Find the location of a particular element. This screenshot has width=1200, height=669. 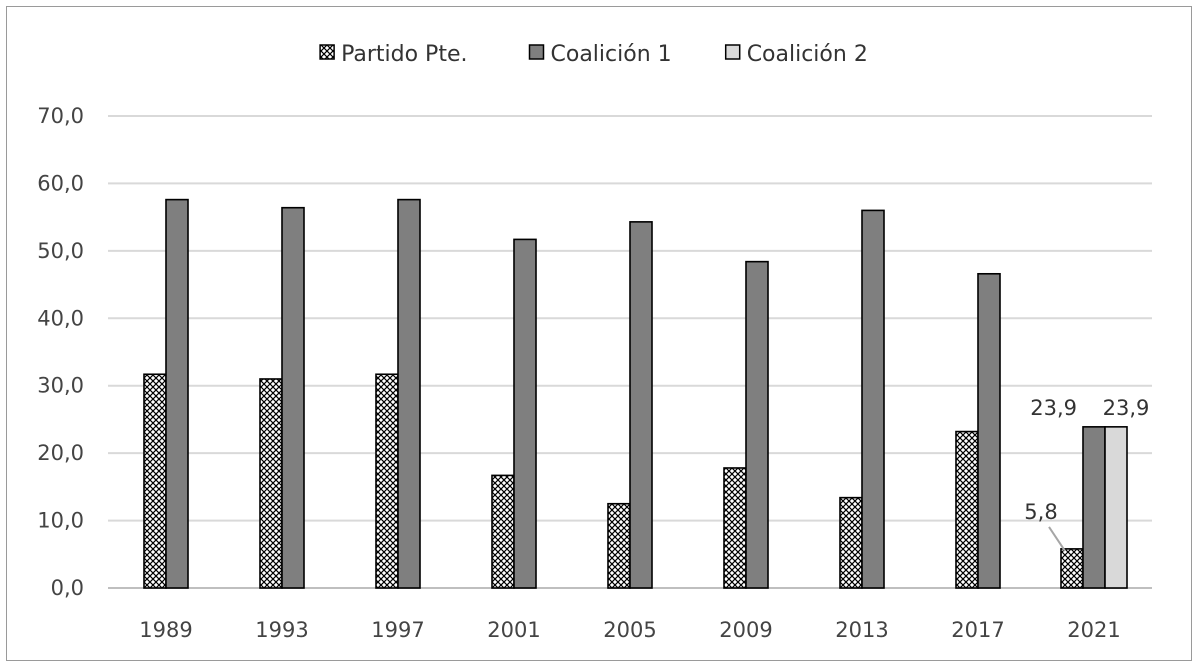

x-axis-tick-labels: 1989 1993 1997 2001 2005 2009 2013 2017 2021 is located at coordinates (629, 630).